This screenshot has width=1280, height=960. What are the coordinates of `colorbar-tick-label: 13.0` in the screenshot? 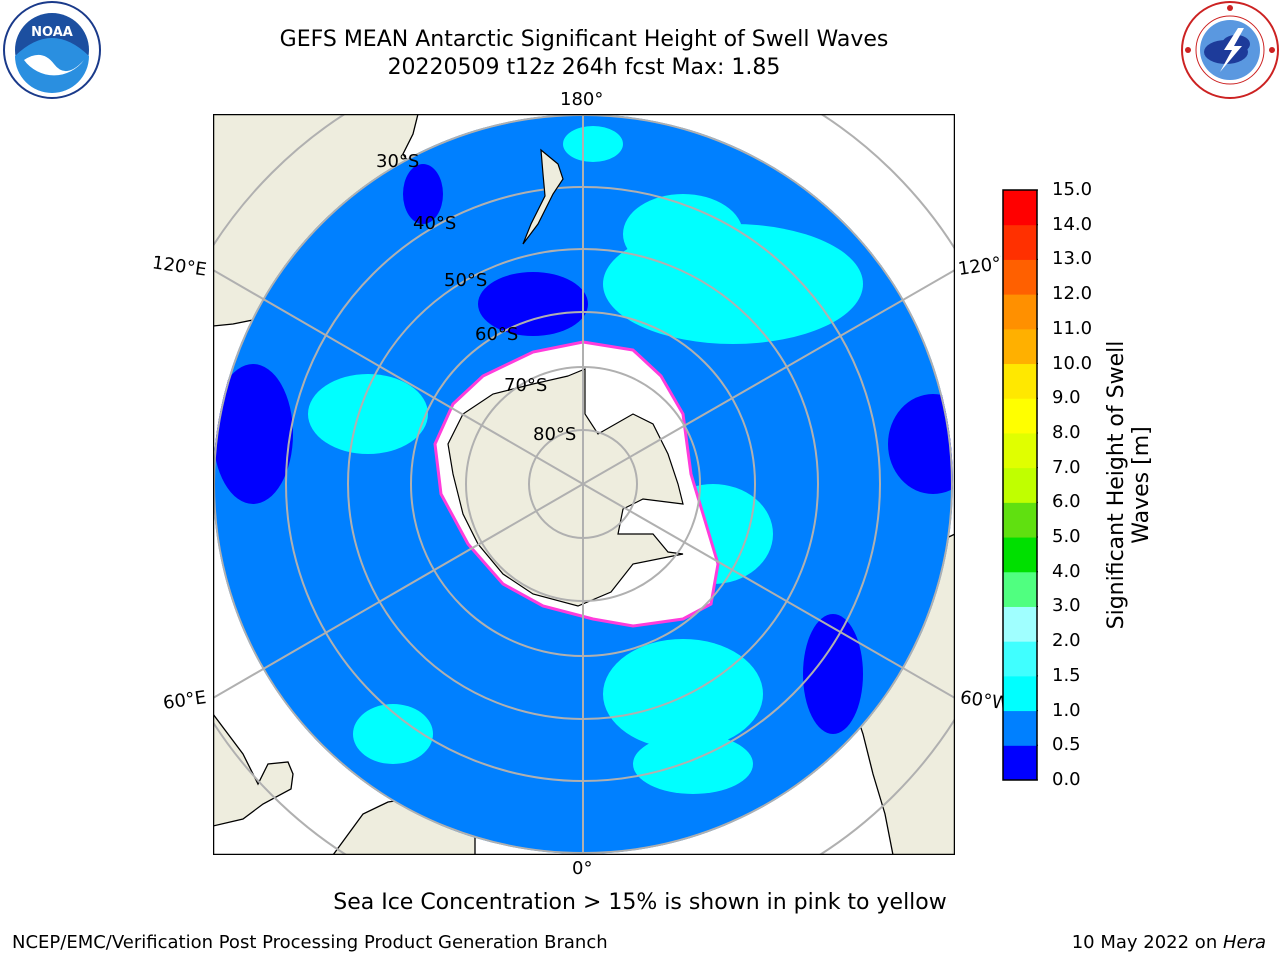 It's located at (1072, 259).